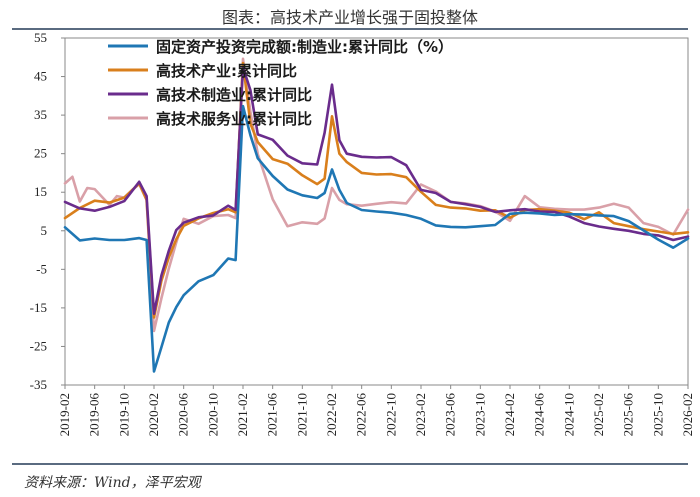 The width and height of the screenshot is (700, 497). I want to click on x-tick-label: 2020-06, so click(183, 415).